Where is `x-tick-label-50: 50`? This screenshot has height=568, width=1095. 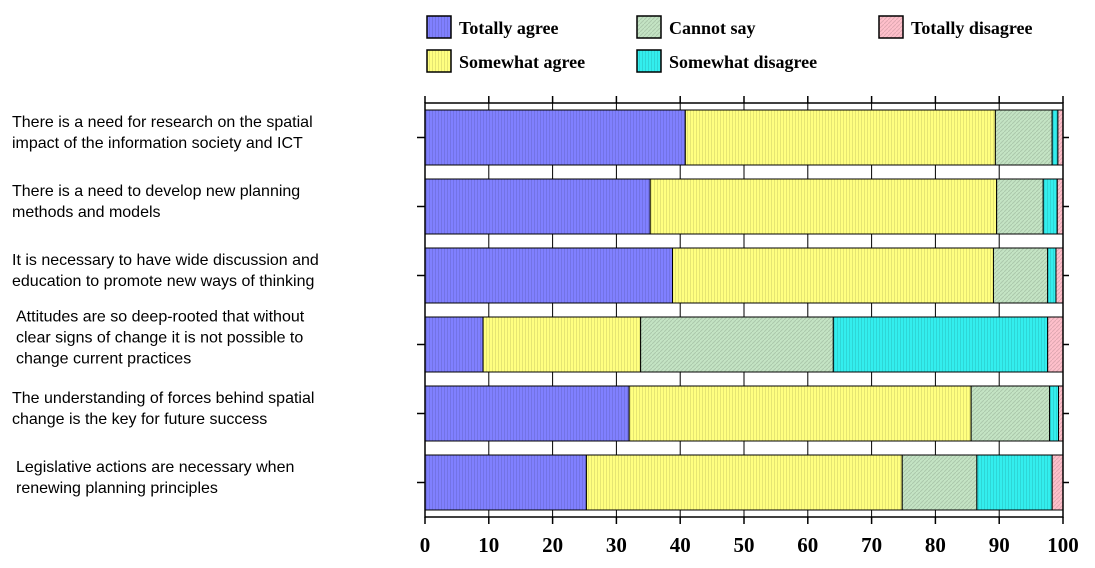 x-tick-label-50: 50 is located at coordinates (744, 545).